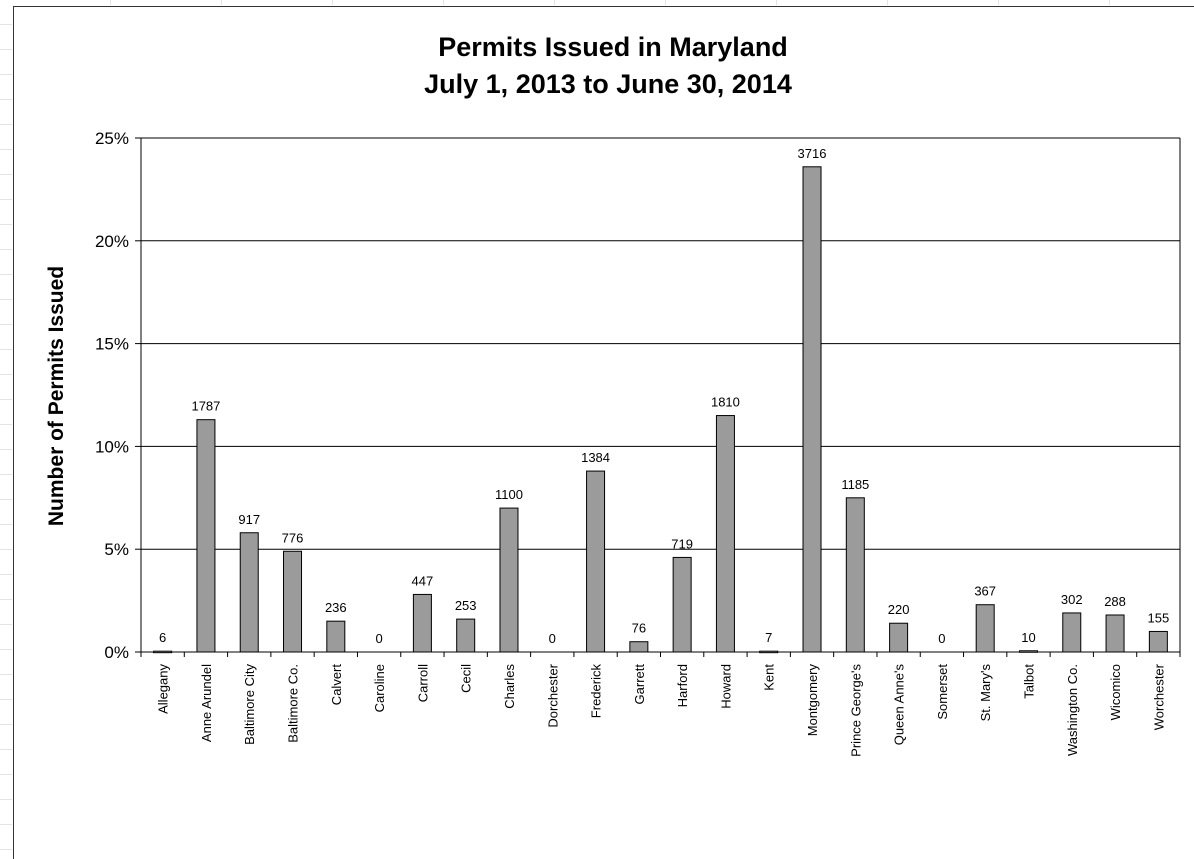  What do you see at coordinates (1115, 601) in the screenshot?
I see `data-label: 288` at bounding box center [1115, 601].